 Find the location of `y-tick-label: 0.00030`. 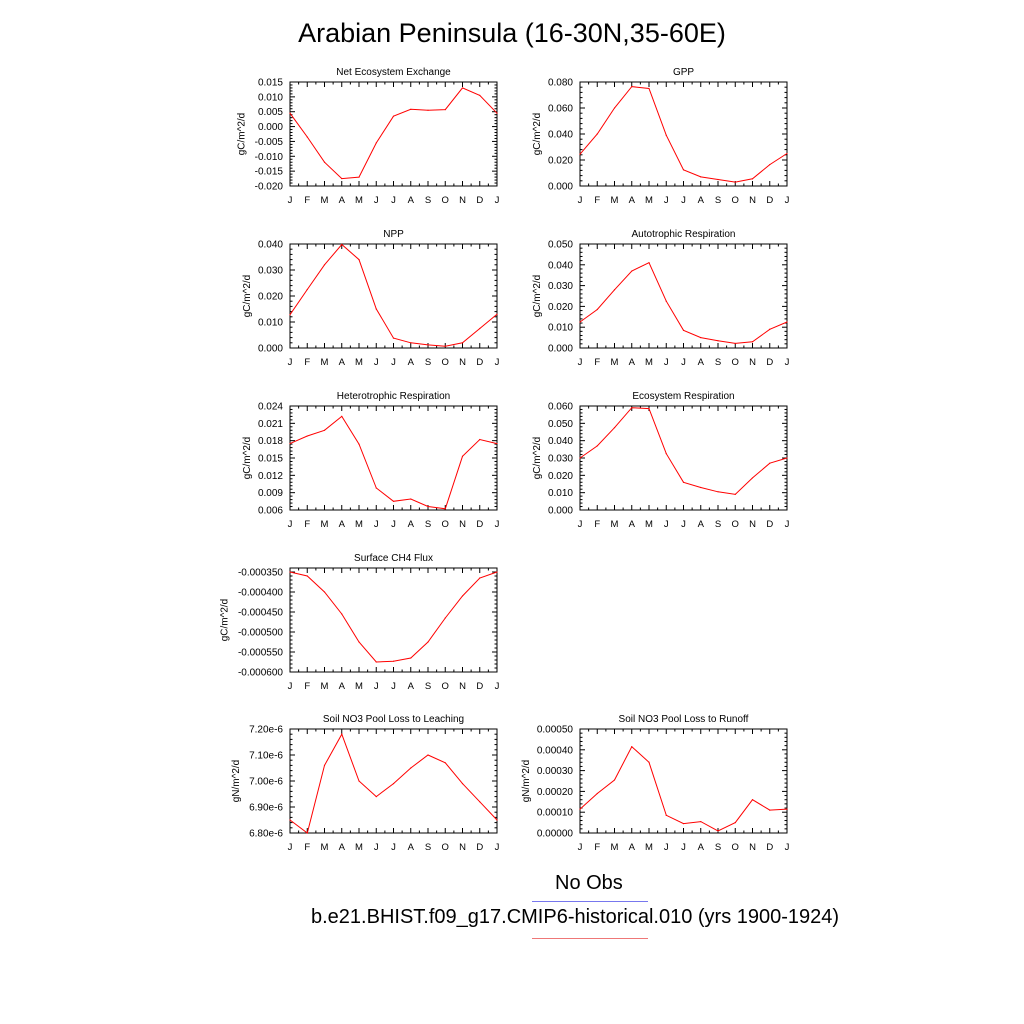

y-tick-label: 0.00030 is located at coordinates (555, 771).